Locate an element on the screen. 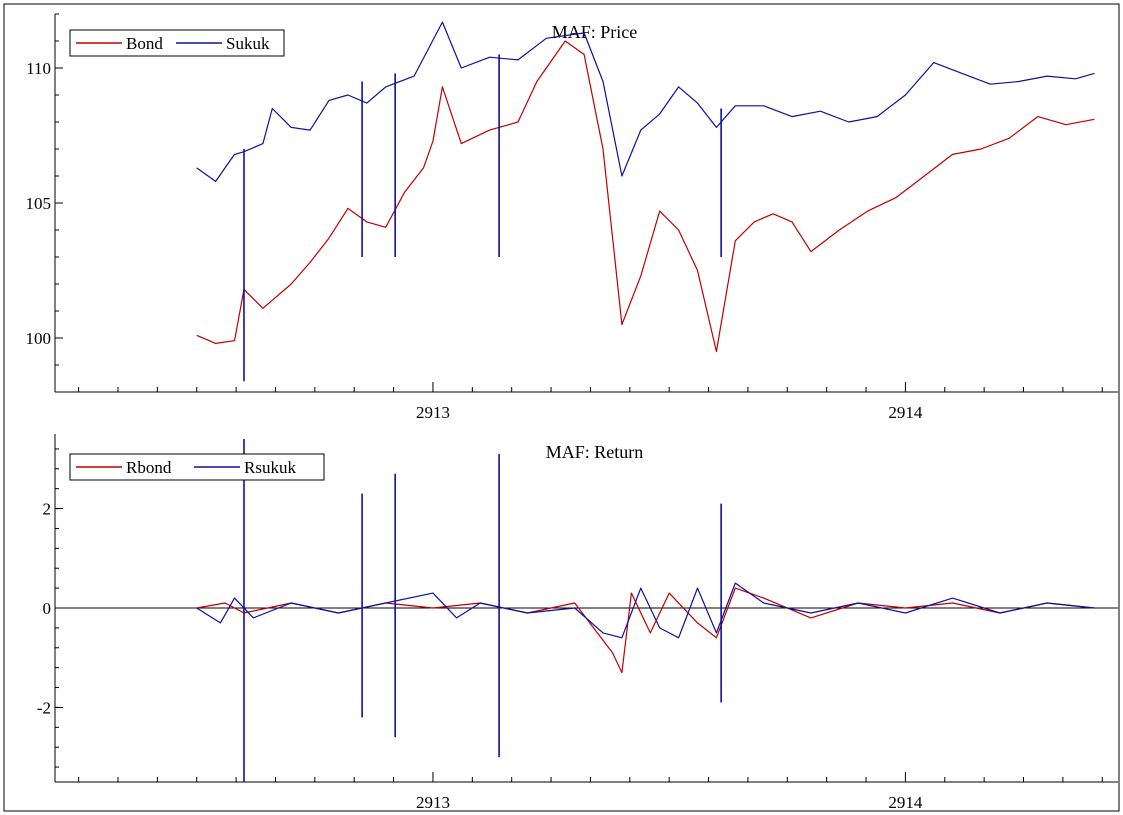 This screenshot has height=815, width=1123. y-tick-label: 2 is located at coordinates (47, 509).